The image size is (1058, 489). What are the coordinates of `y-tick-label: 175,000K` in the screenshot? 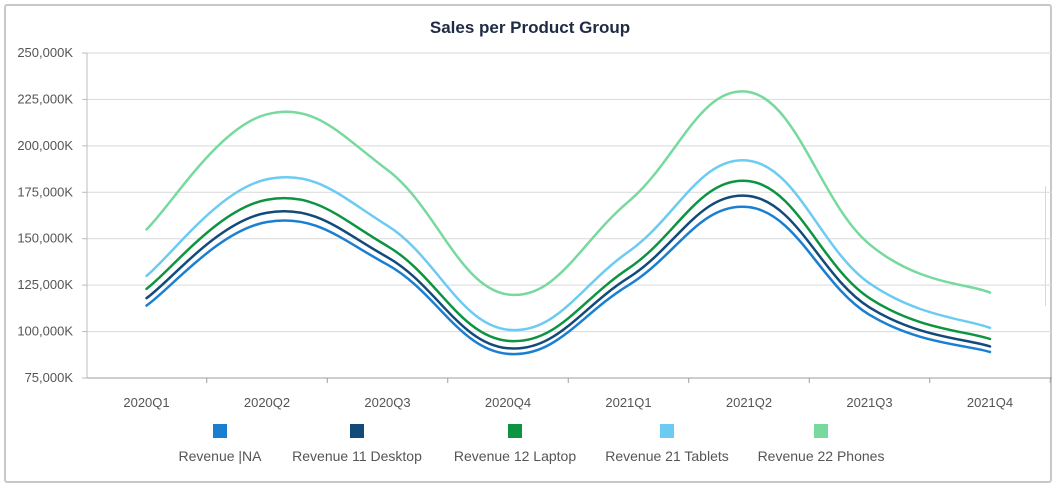 It's located at (45, 191).